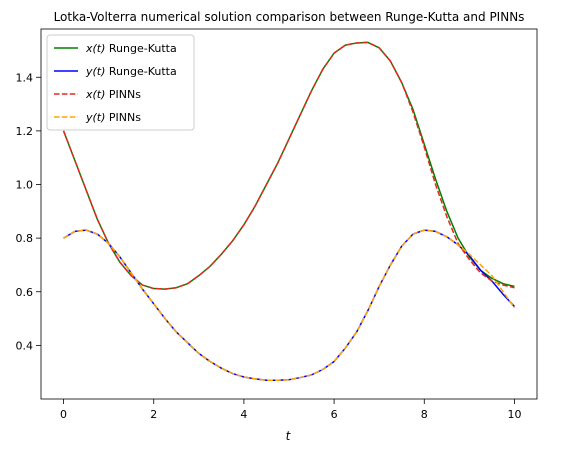 This screenshot has width=561, height=453. Describe the element at coordinates (63, 414) in the screenshot. I see `x-tick-label: 0` at that location.